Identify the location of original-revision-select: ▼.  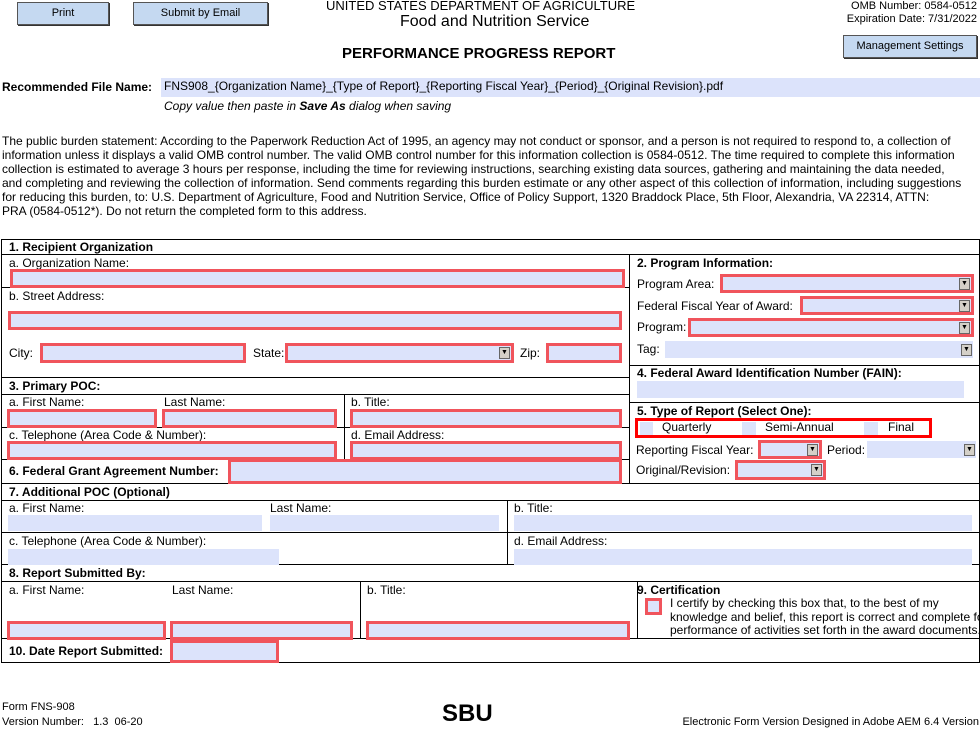
(780, 470).